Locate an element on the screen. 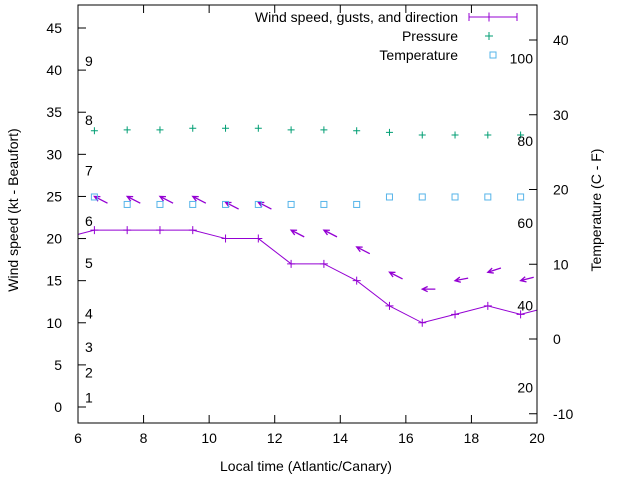 This screenshot has height=480, width=640. x-tick-label: 18 is located at coordinates (472, 438).